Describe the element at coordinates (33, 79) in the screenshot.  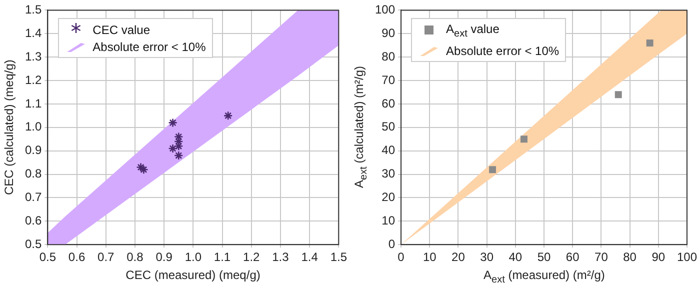
I see `y-tick-label: 1.2` at that location.